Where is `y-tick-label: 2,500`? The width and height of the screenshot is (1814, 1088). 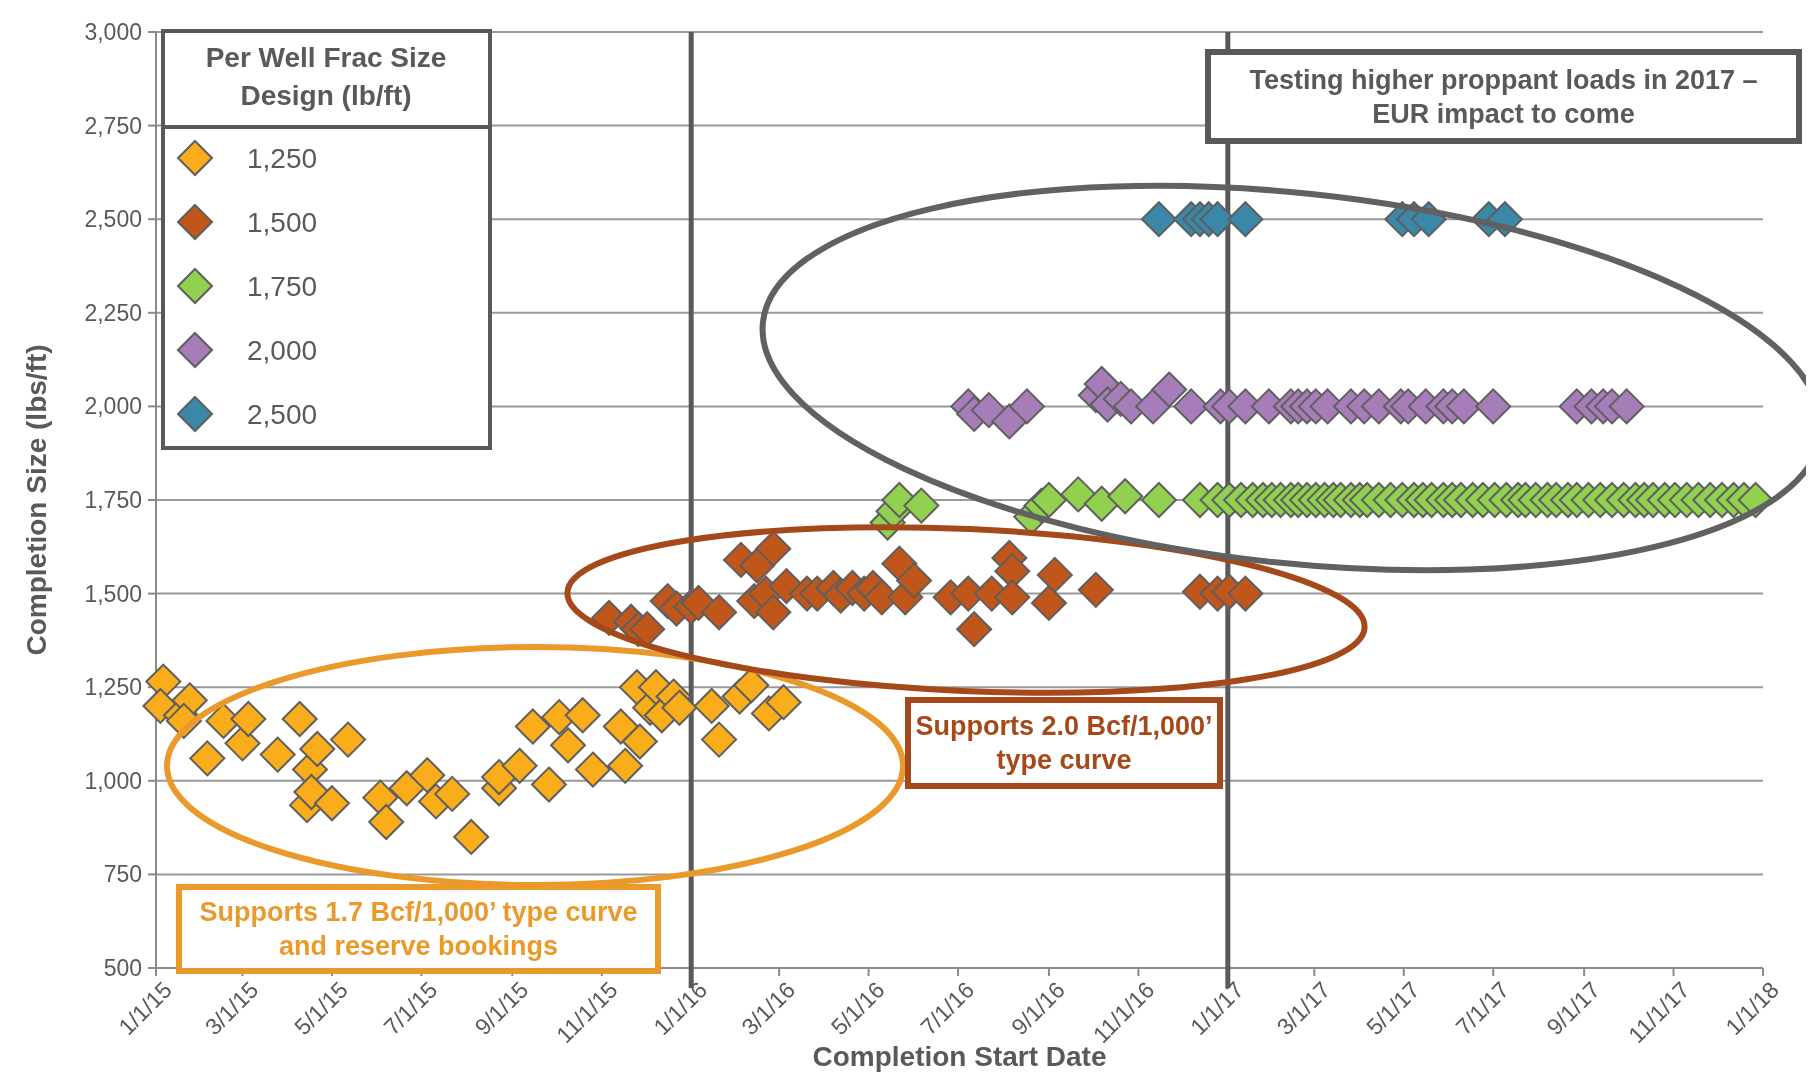
y-tick-label: 2,500 is located at coordinates (113, 219).